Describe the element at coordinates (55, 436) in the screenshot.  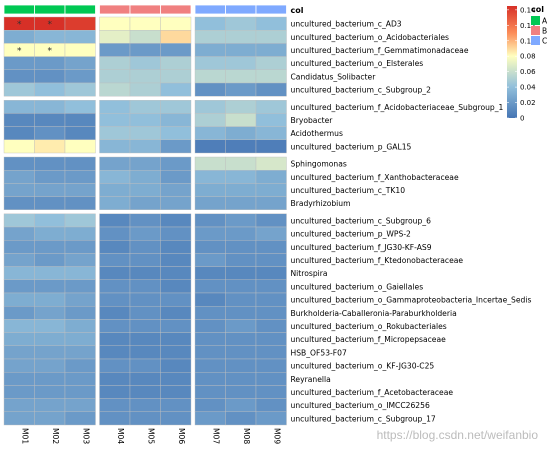
I see `column-label: M02` at that location.